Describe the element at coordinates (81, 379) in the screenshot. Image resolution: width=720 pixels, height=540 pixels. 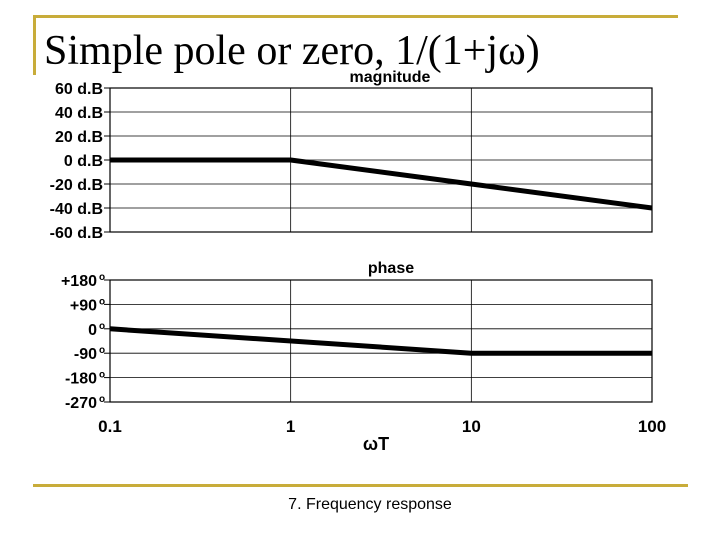
I see `y-tick-label: -180` at that location.